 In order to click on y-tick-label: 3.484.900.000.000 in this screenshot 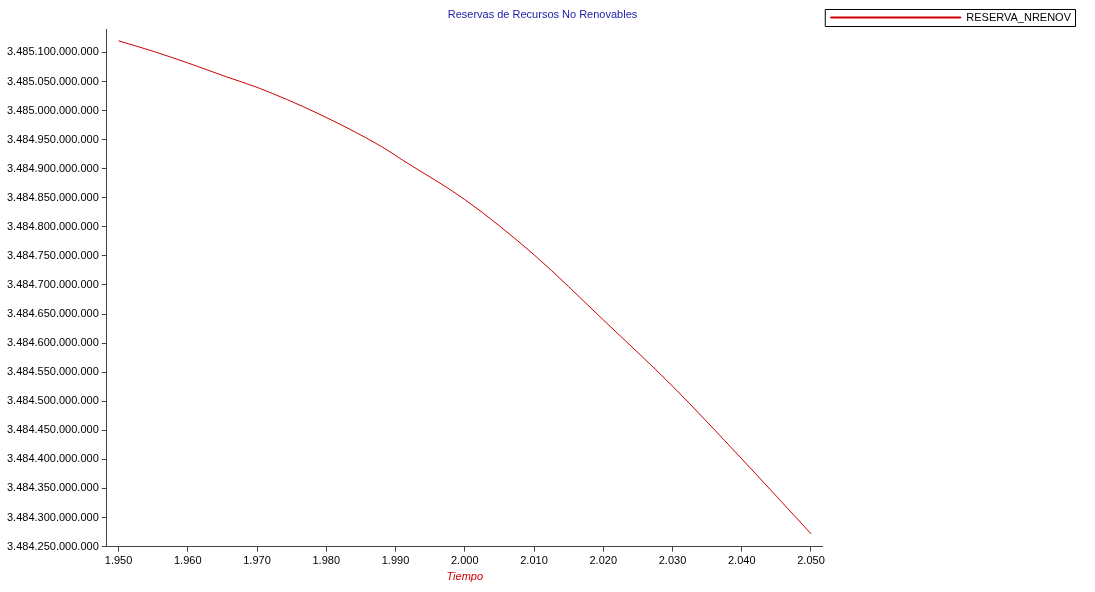, I will do `click(52, 167)`.